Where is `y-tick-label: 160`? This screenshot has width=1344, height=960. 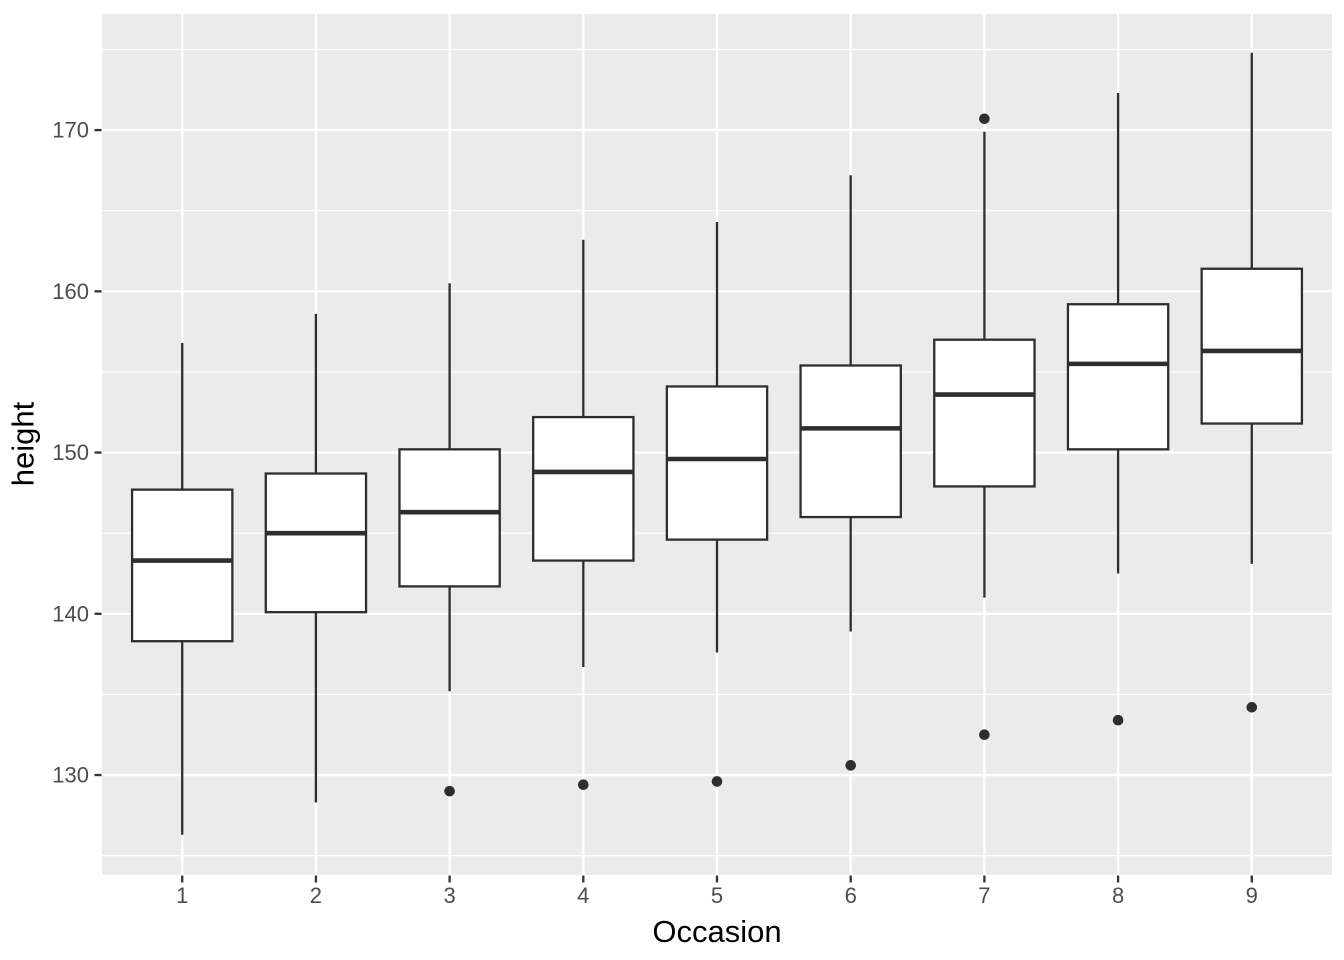 y-tick-label: 160 is located at coordinates (70, 291).